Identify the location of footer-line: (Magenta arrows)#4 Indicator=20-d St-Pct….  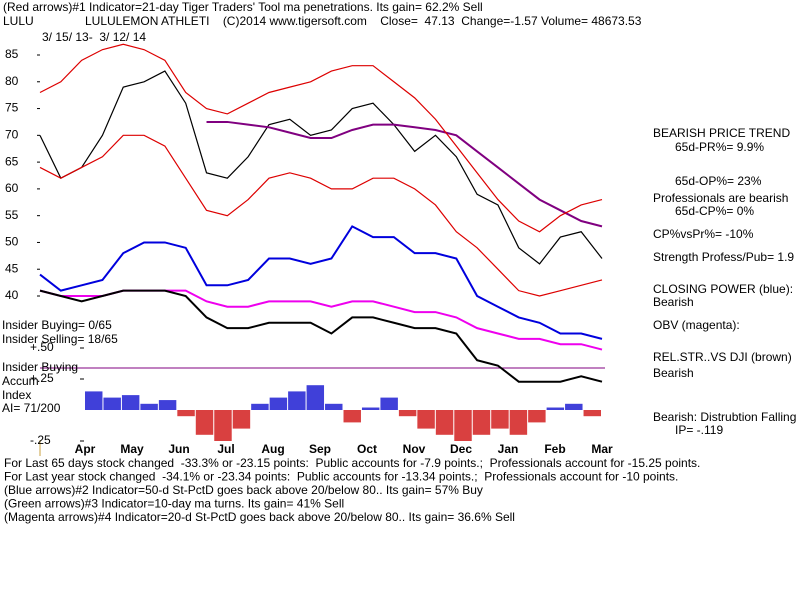
(259, 517).